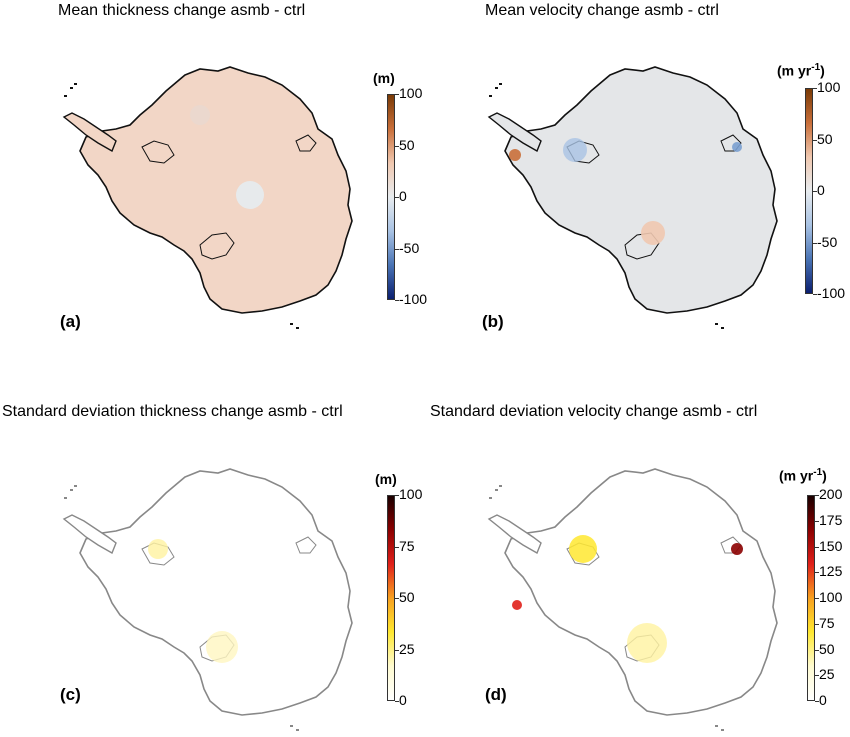 This screenshot has height=737, width=850. What do you see at coordinates (831, 519) in the screenshot?
I see `colorbar-tick-label: 175` at bounding box center [831, 519].